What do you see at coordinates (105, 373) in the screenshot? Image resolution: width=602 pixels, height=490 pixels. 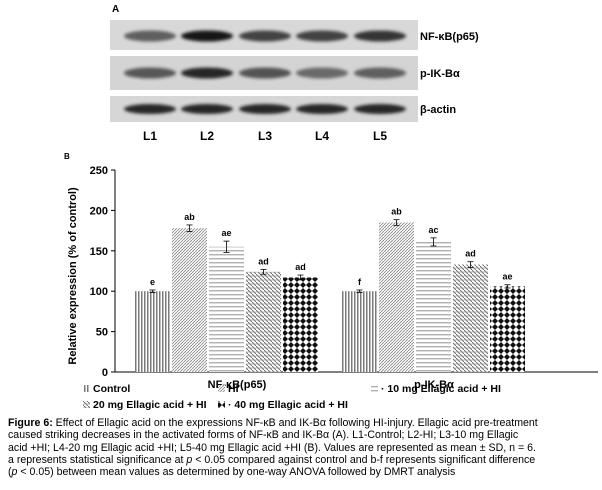 I see `y-tick-label: 0` at bounding box center [105, 373].